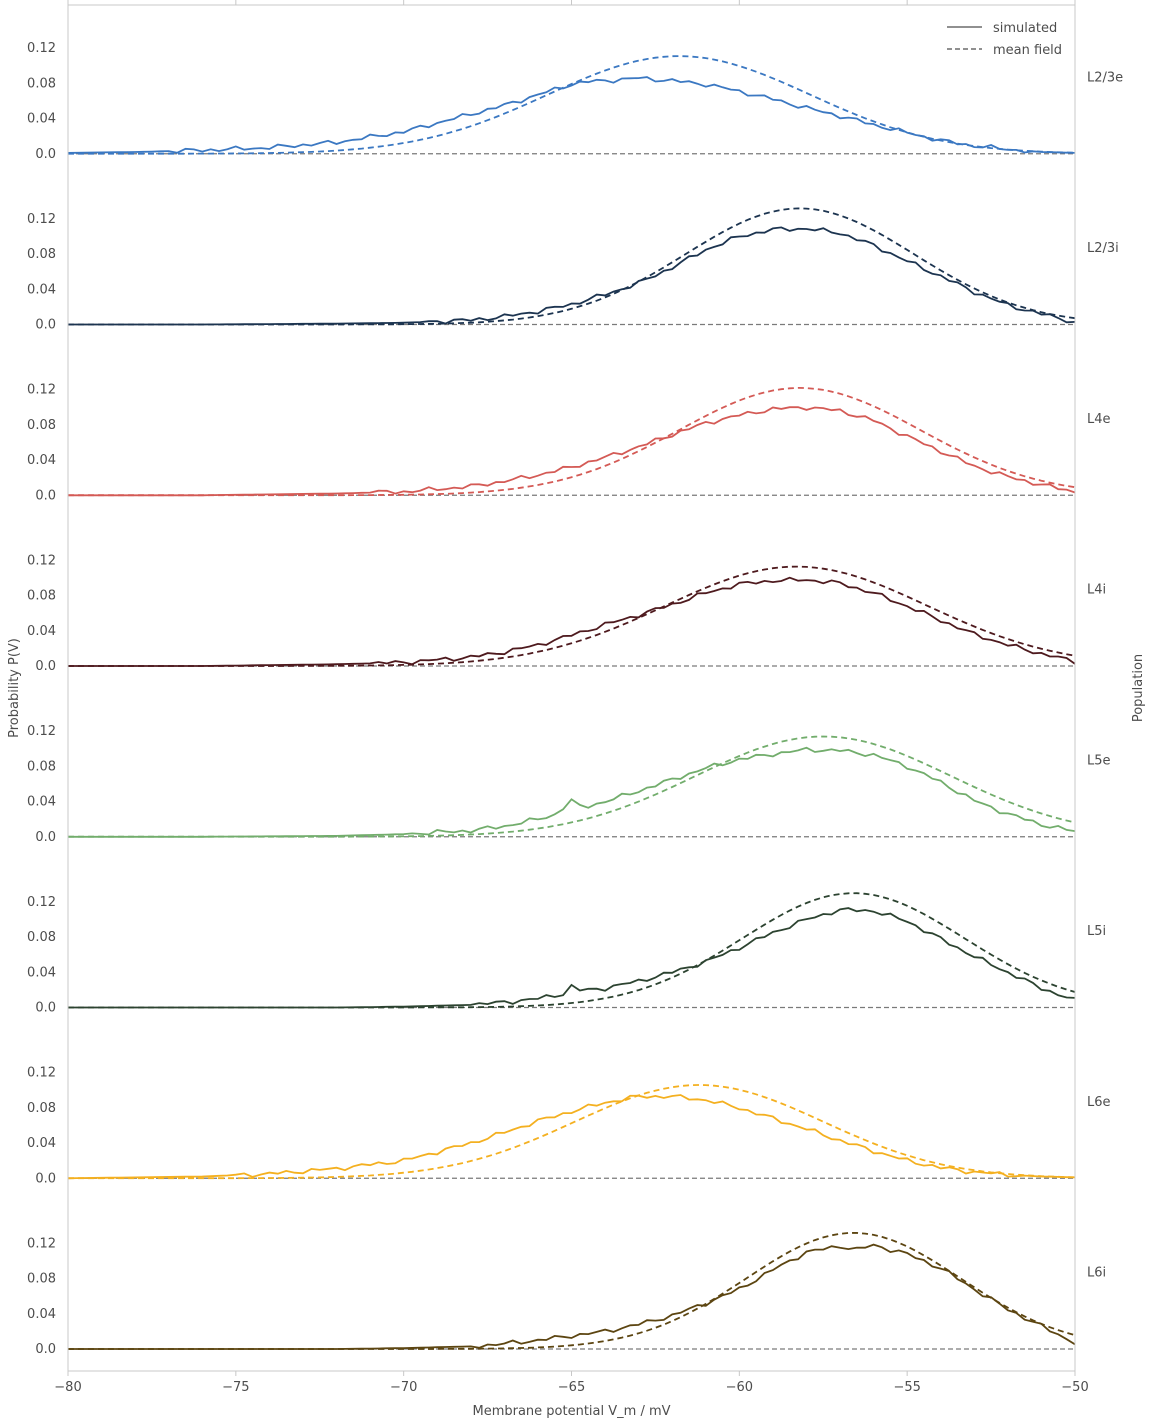 The width and height of the screenshot is (1153, 1426). I want to click on legend: simulated mean field, so click(1004, 39).